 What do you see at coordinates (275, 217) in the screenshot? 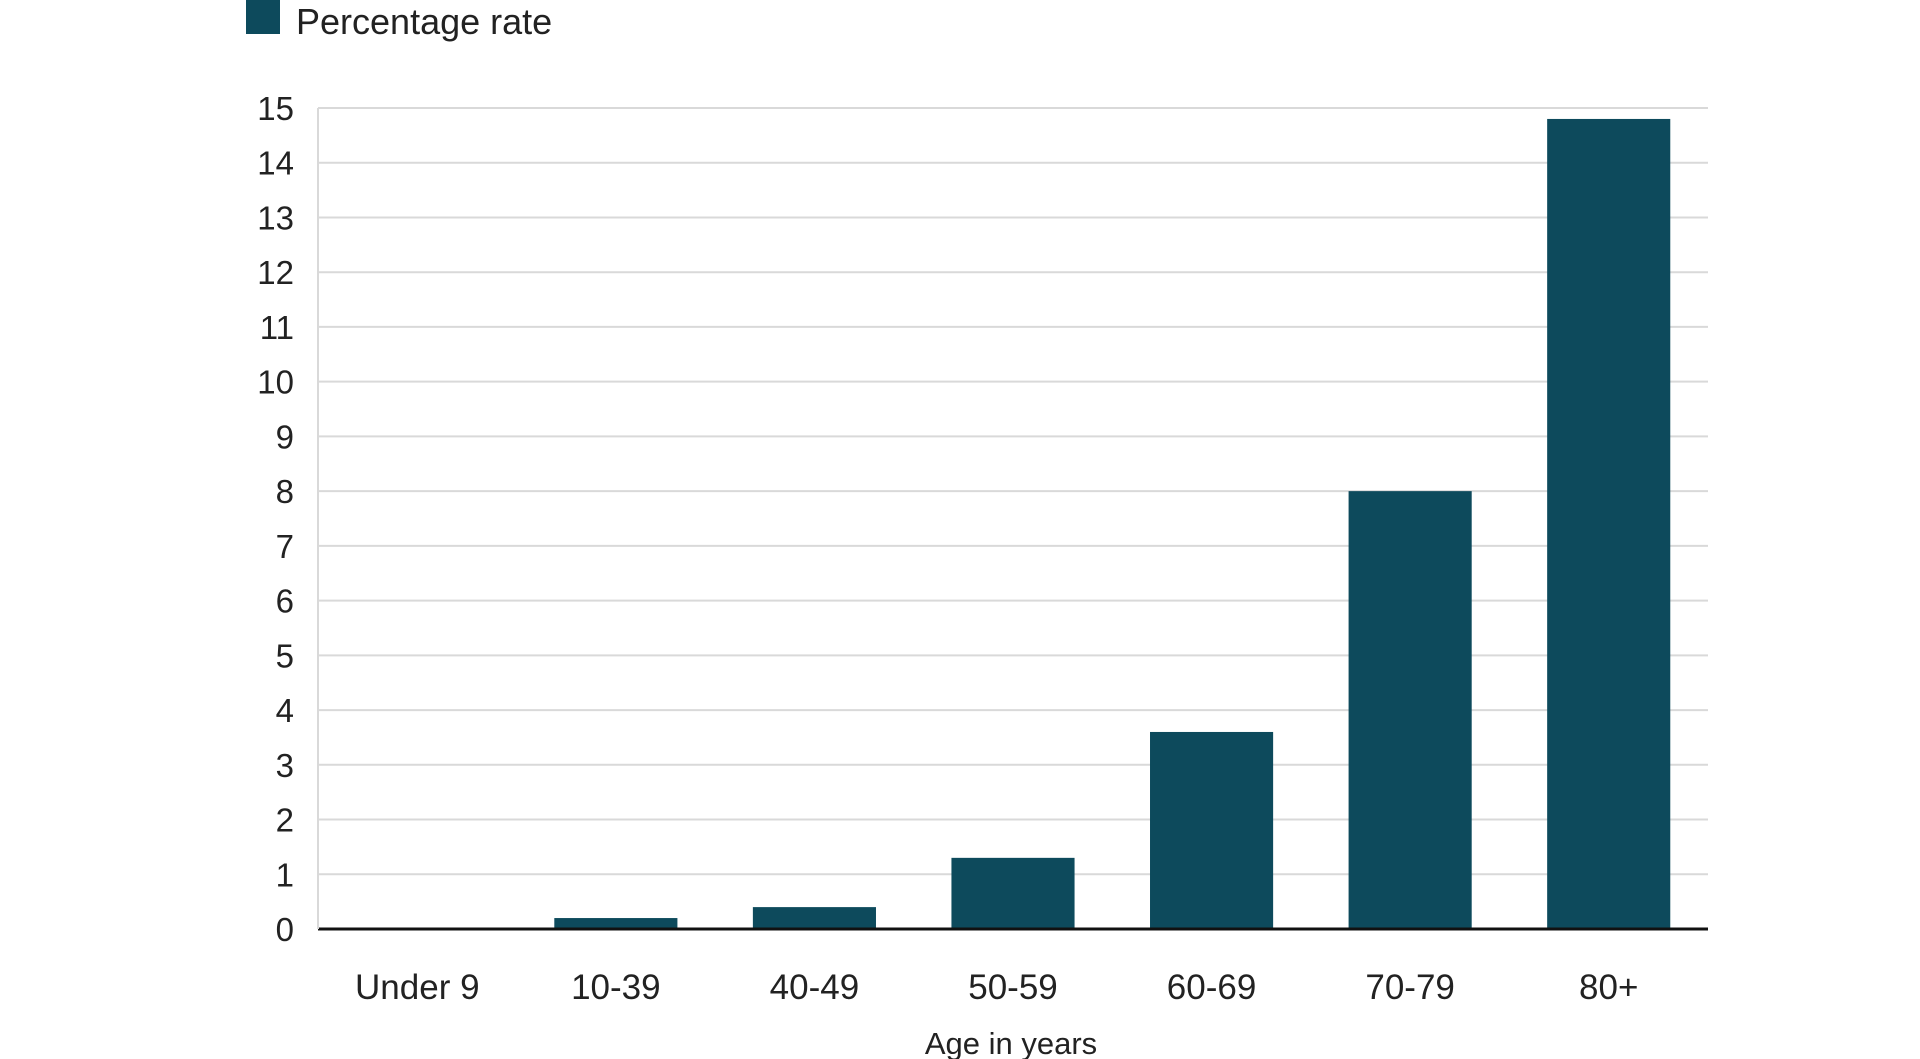
I see `y-tick-label: 13` at bounding box center [275, 217].